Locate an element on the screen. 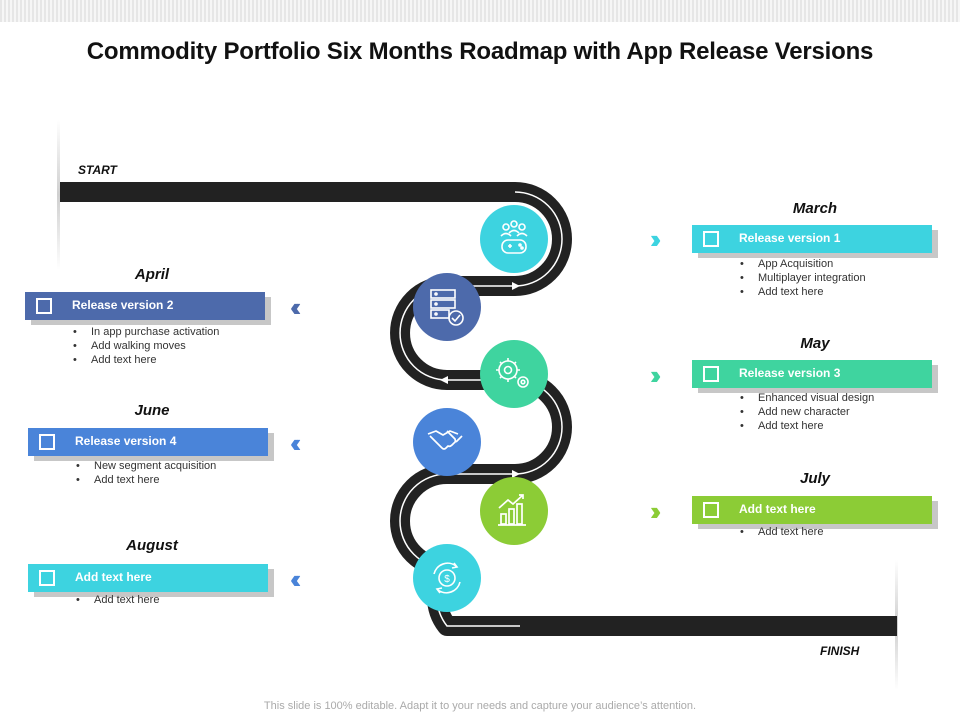 This screenshot has width=960, height=720. dollar-cycle-icon: $ is located at coordinates (447, 578).